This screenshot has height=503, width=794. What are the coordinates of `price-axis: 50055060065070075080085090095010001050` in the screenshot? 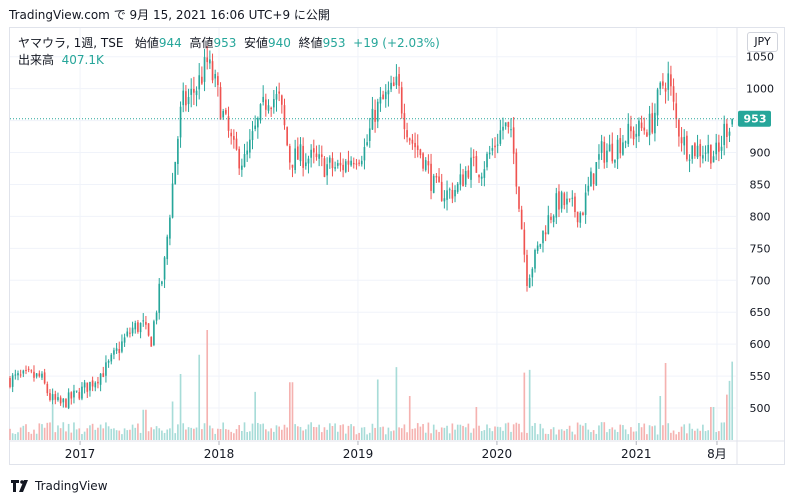 It's located at (755, 246).